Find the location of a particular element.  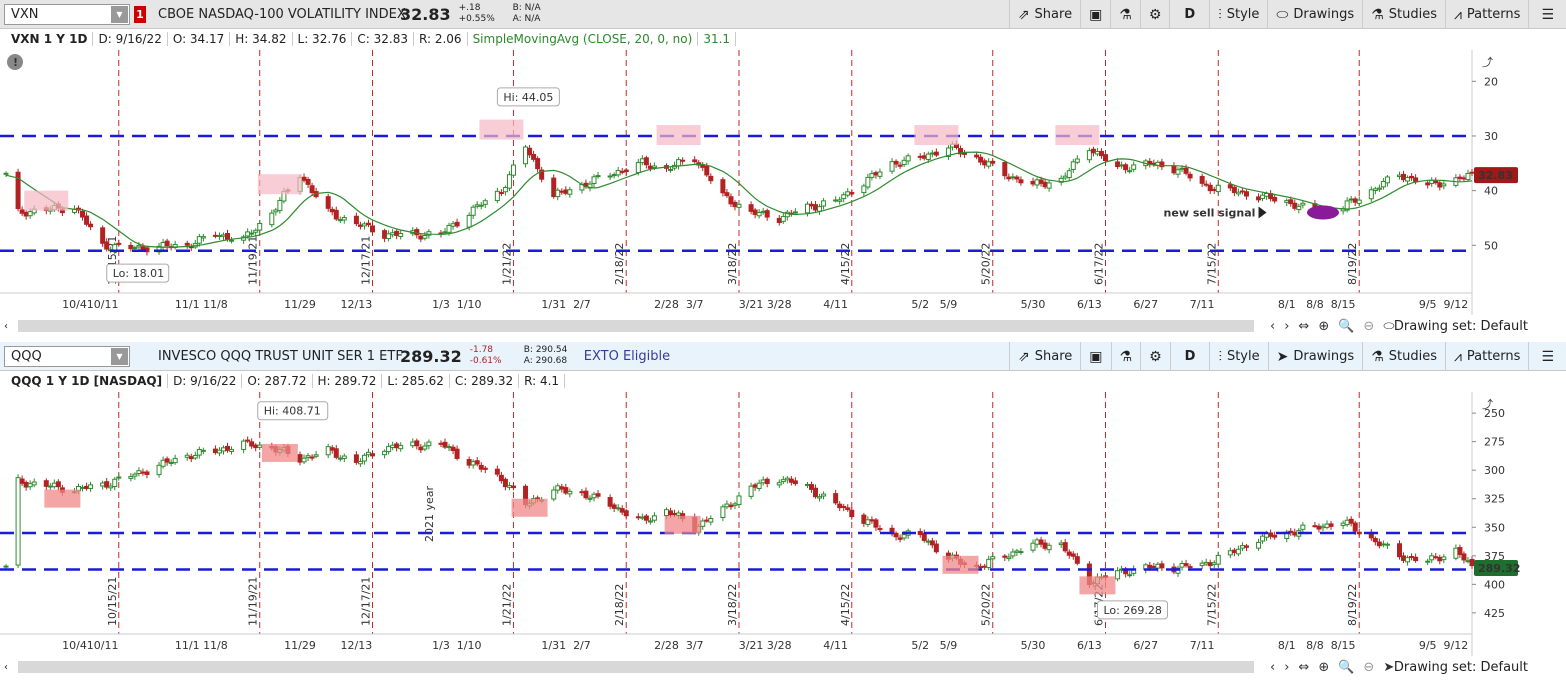

last-price-tag is located at coordinates (1496, 175).